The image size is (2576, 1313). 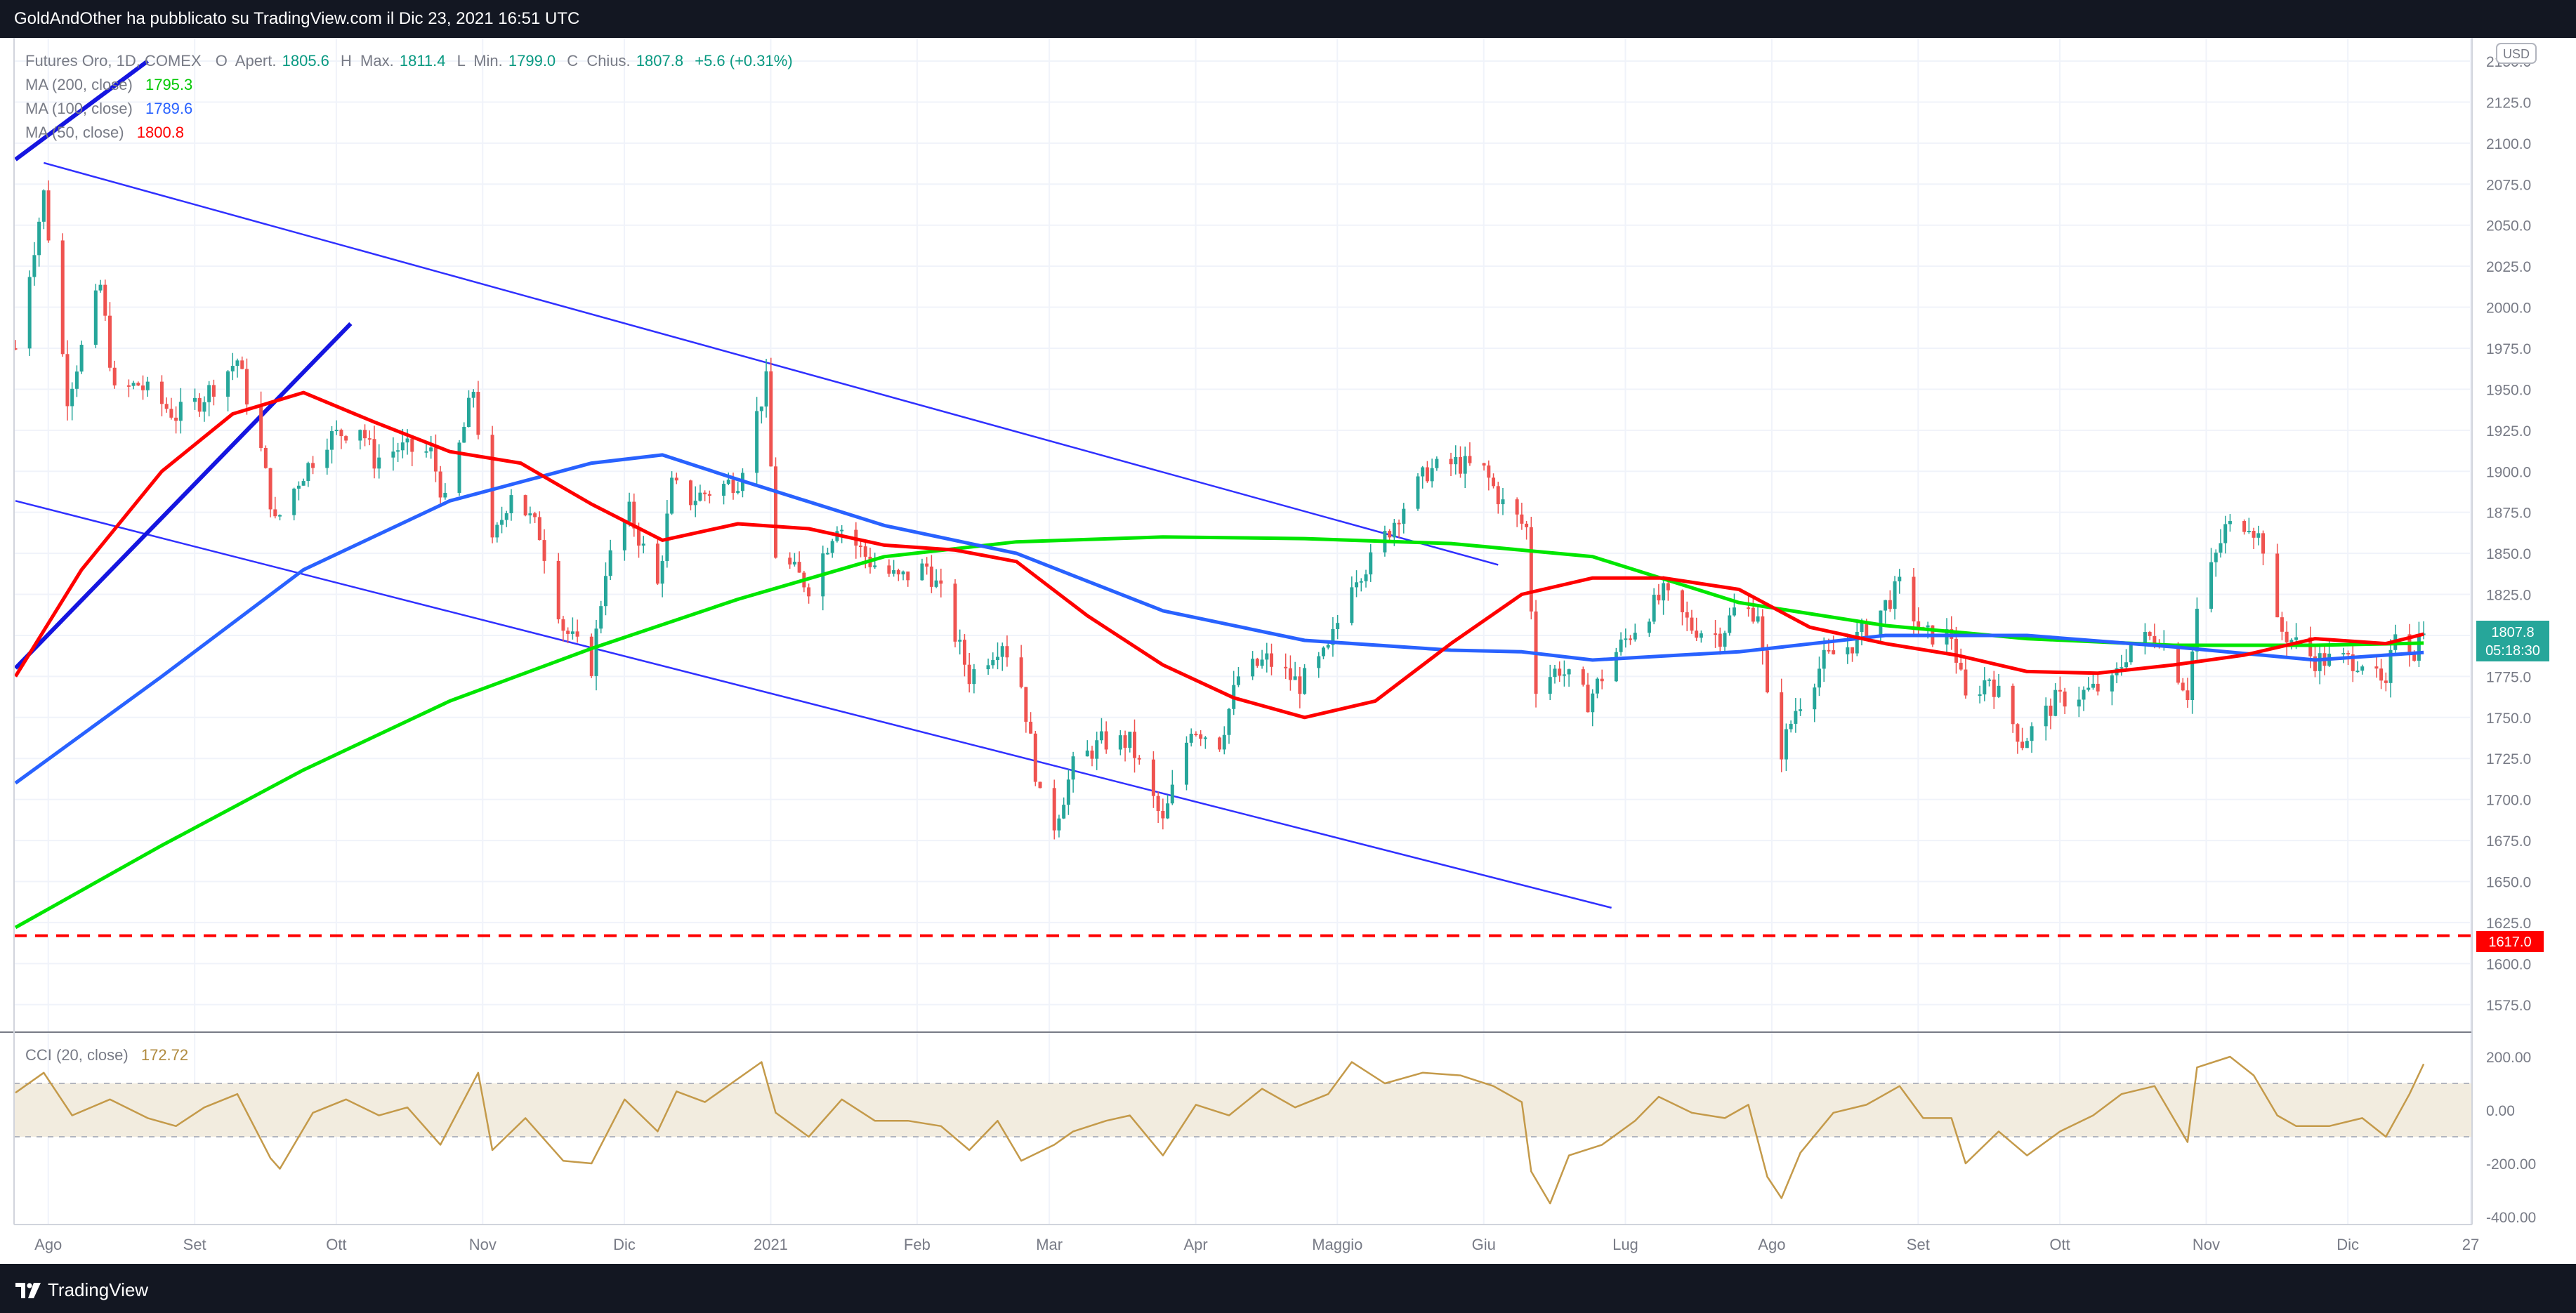 I want to click on price-tick: 1900.0, so click(x=2508, y=472).